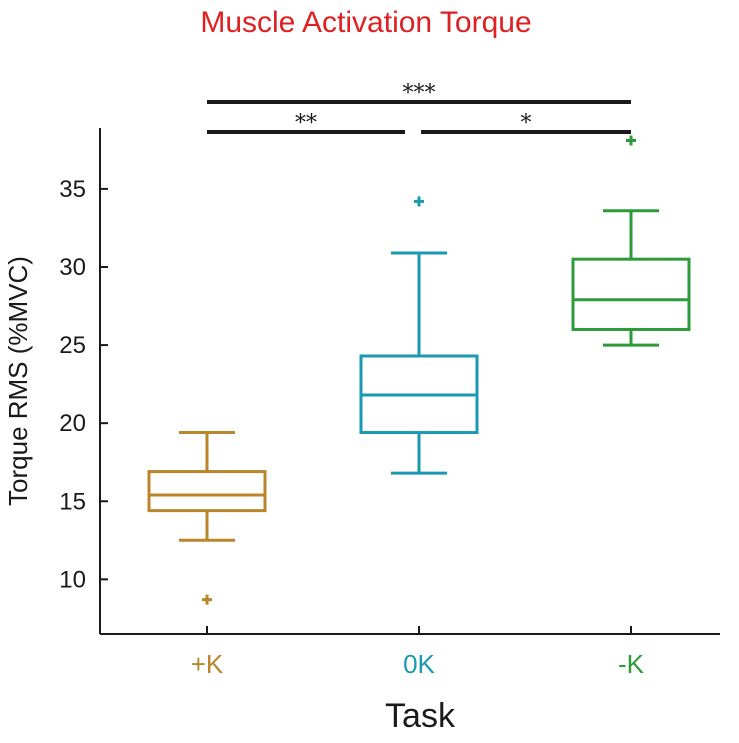 The width and height of the screenshot is (739, 743). What do you see at coordinates (419, 664) in the screenshot?
I see `x-tick-label: 0K` at bounding box center [419, 664].